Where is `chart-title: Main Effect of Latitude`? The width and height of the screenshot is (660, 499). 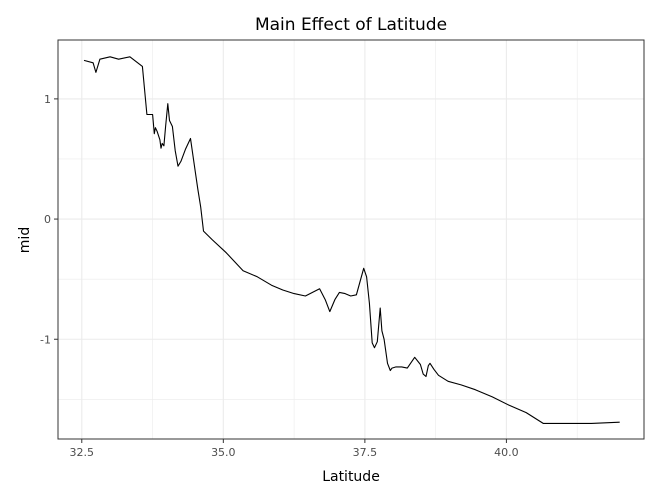
chart-title: Main Effect of Latitude is located at coordinates (351, 25).